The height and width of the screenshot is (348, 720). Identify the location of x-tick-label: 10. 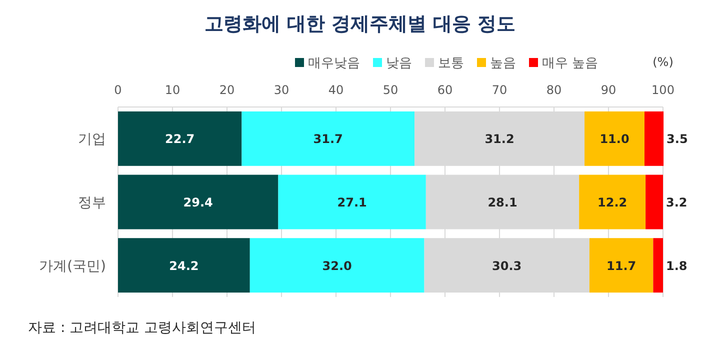
(172, 90).